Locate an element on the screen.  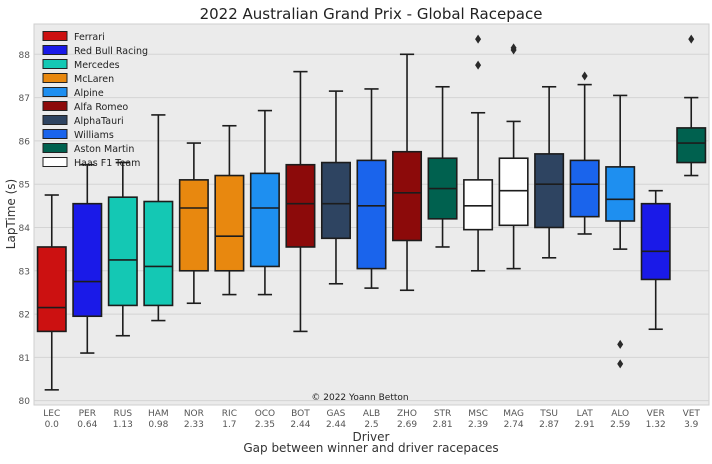
x-tick-driver: OCO is located at coordinates (265, 414).